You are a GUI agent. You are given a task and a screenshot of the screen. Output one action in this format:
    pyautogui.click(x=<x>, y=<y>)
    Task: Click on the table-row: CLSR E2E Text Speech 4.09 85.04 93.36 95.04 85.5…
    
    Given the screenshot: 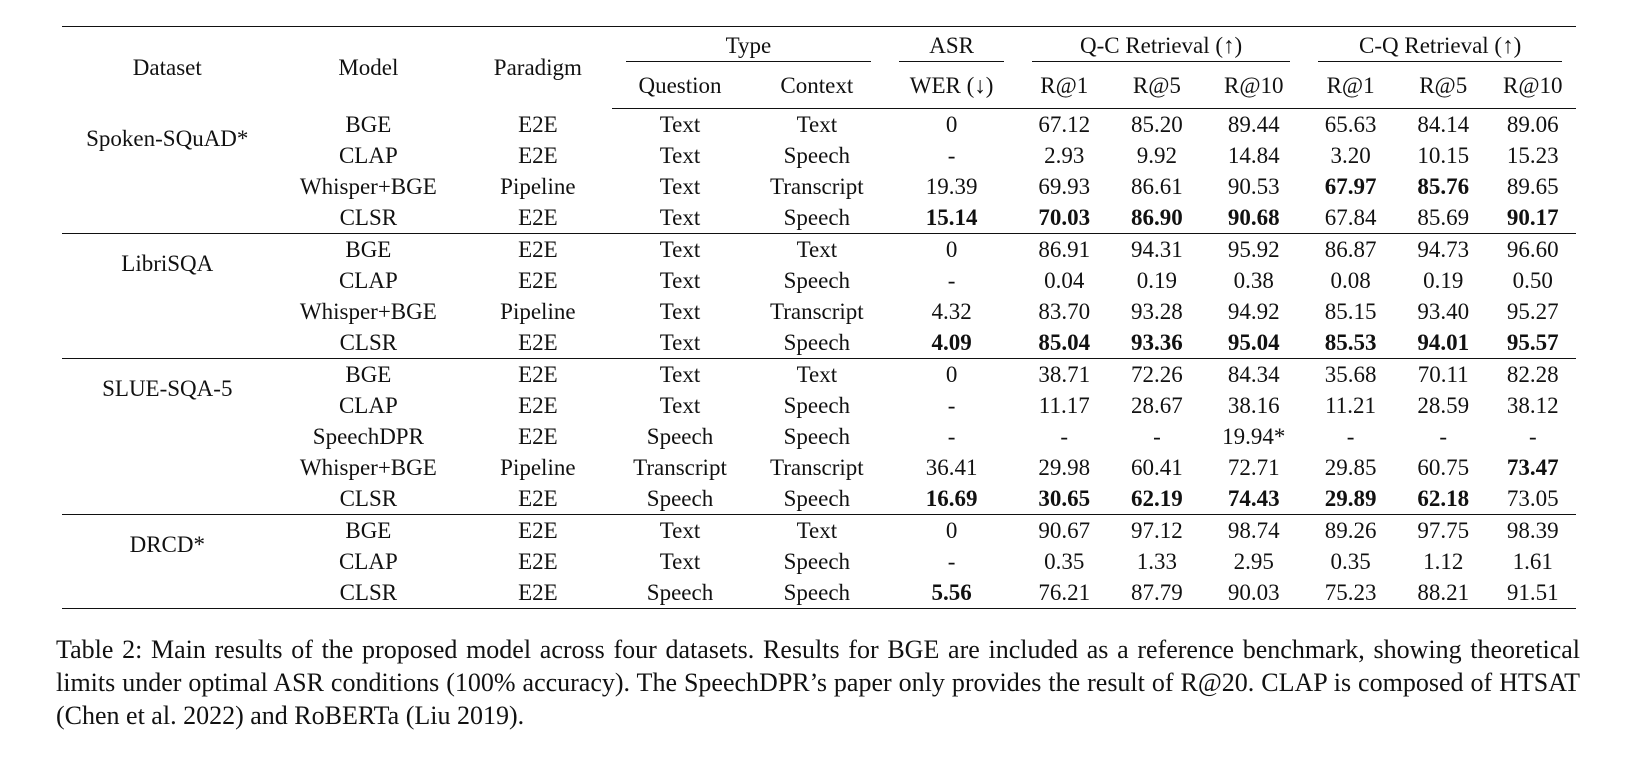 What is the action you would take?
    pyautogui.click(x=819, y=343)
    